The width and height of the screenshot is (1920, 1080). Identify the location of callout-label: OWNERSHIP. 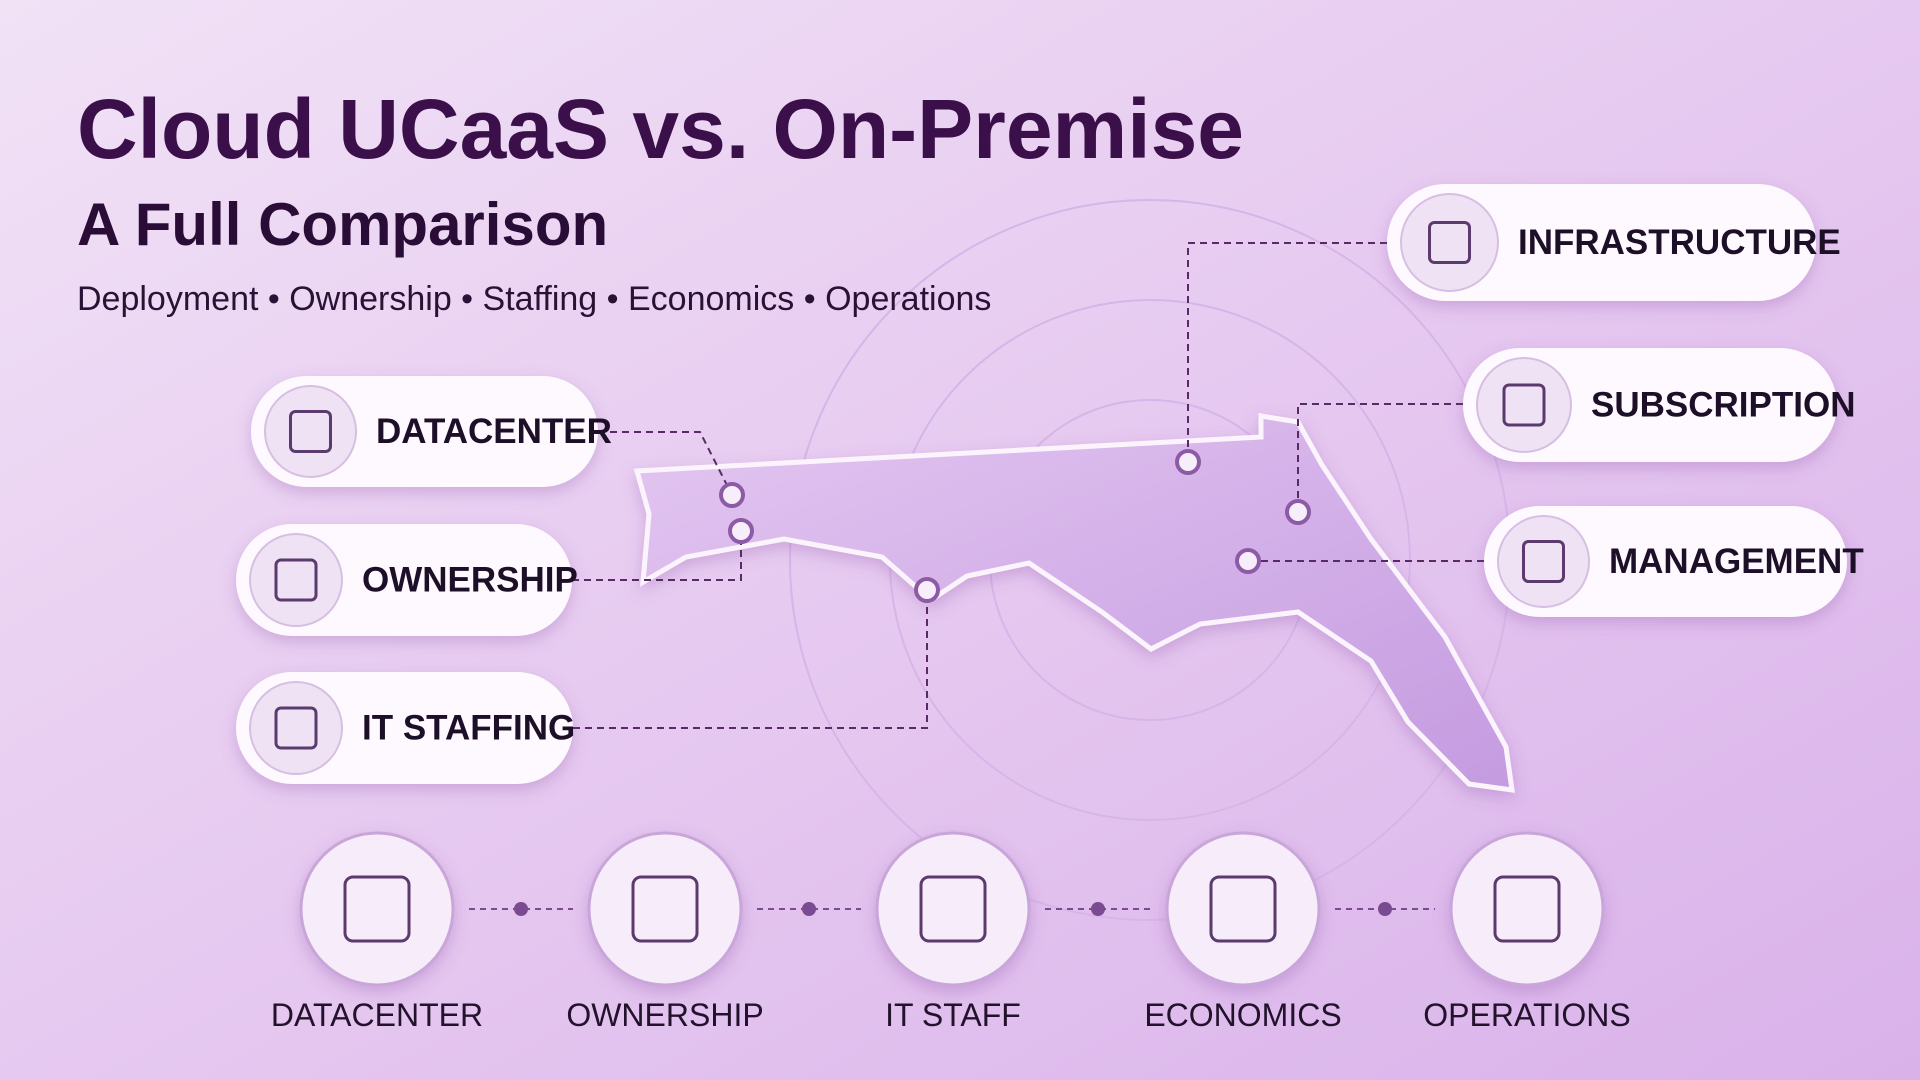
(470, 579).